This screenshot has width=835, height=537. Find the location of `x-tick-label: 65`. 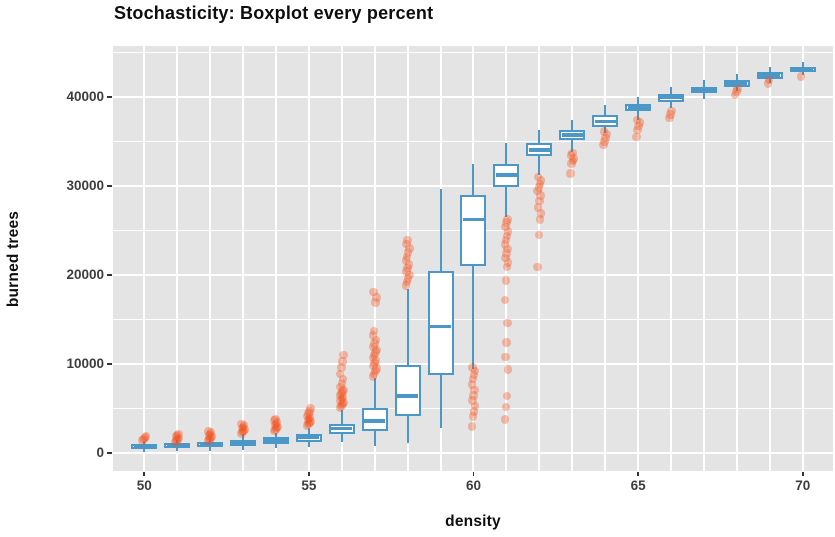

x-tick-label: 65 is located at coordinates (638, 485).